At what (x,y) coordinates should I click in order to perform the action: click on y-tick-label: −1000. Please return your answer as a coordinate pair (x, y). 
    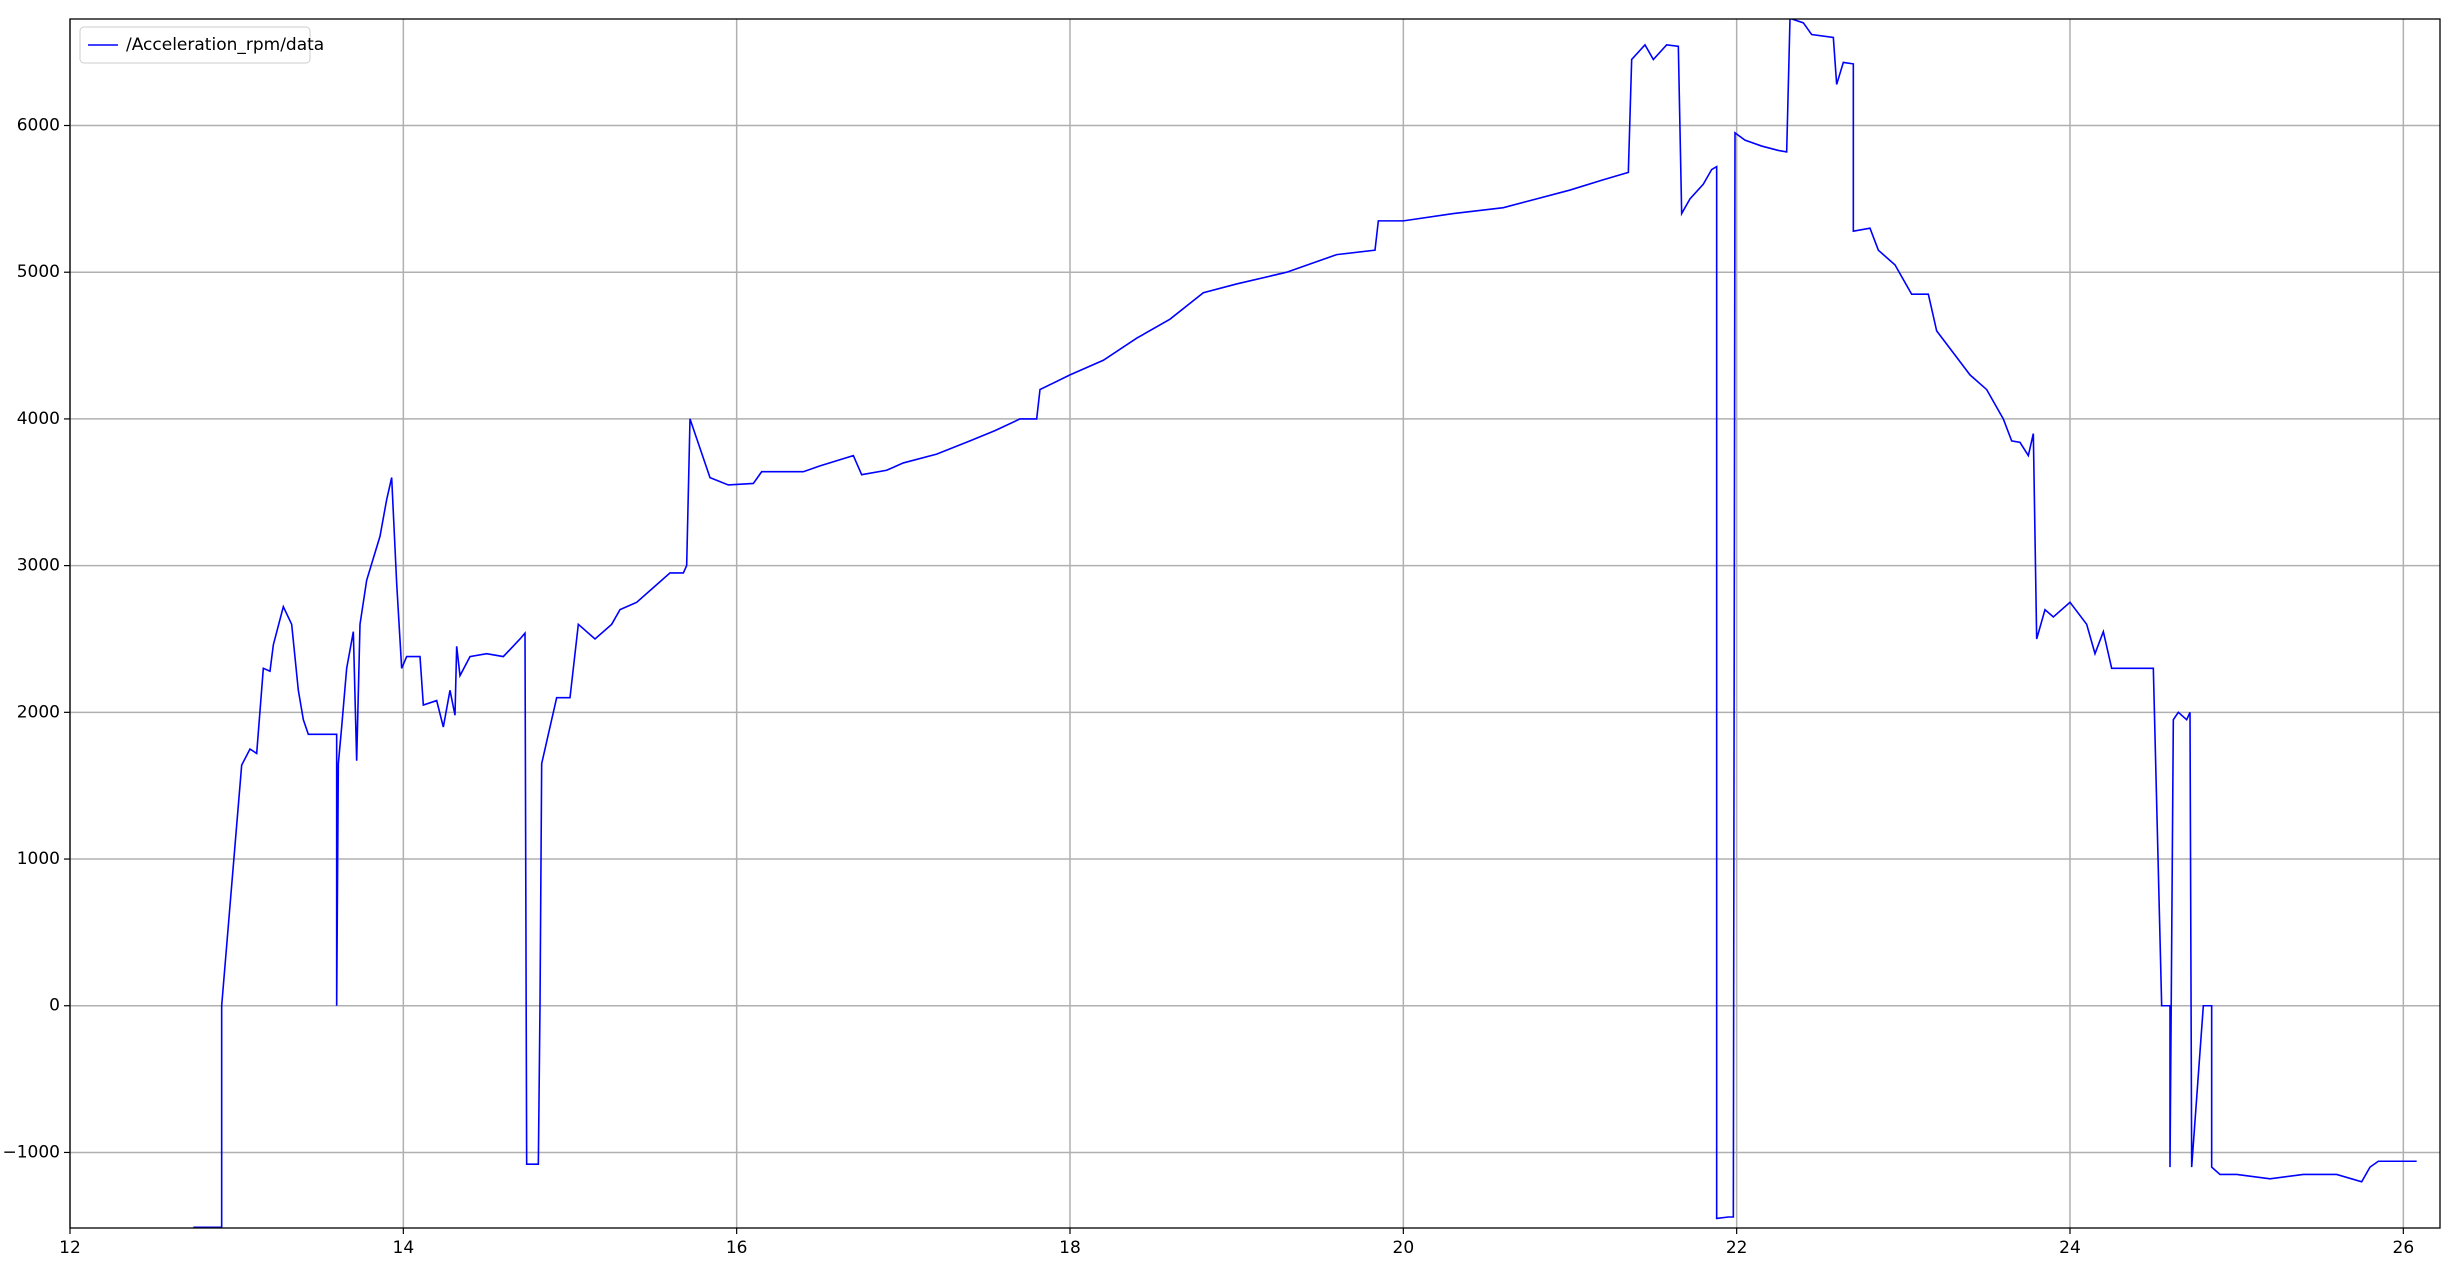
    Looking at the image, I should click on (31, 1152).